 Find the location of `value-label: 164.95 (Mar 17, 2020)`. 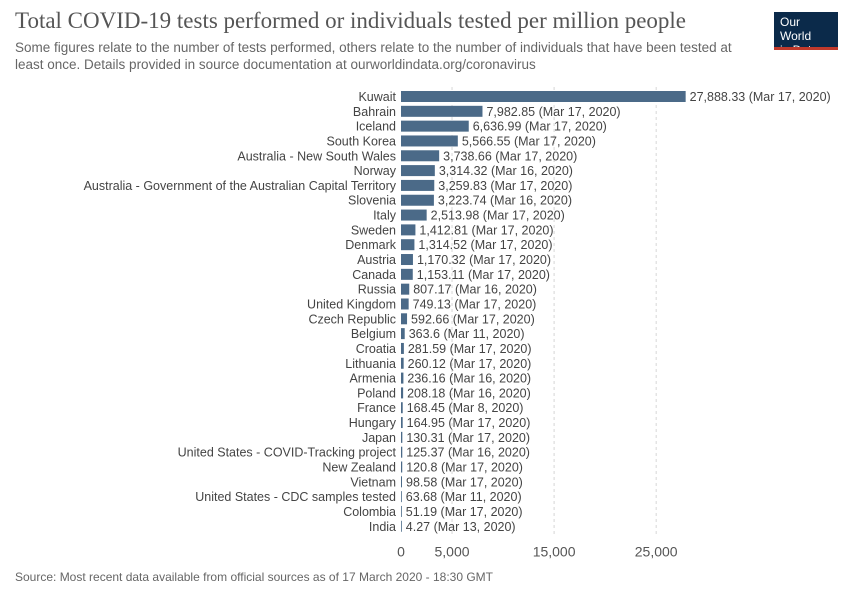

value-label: 164.95 (Mar 17, 2020) is located at coordinates (469, 423).